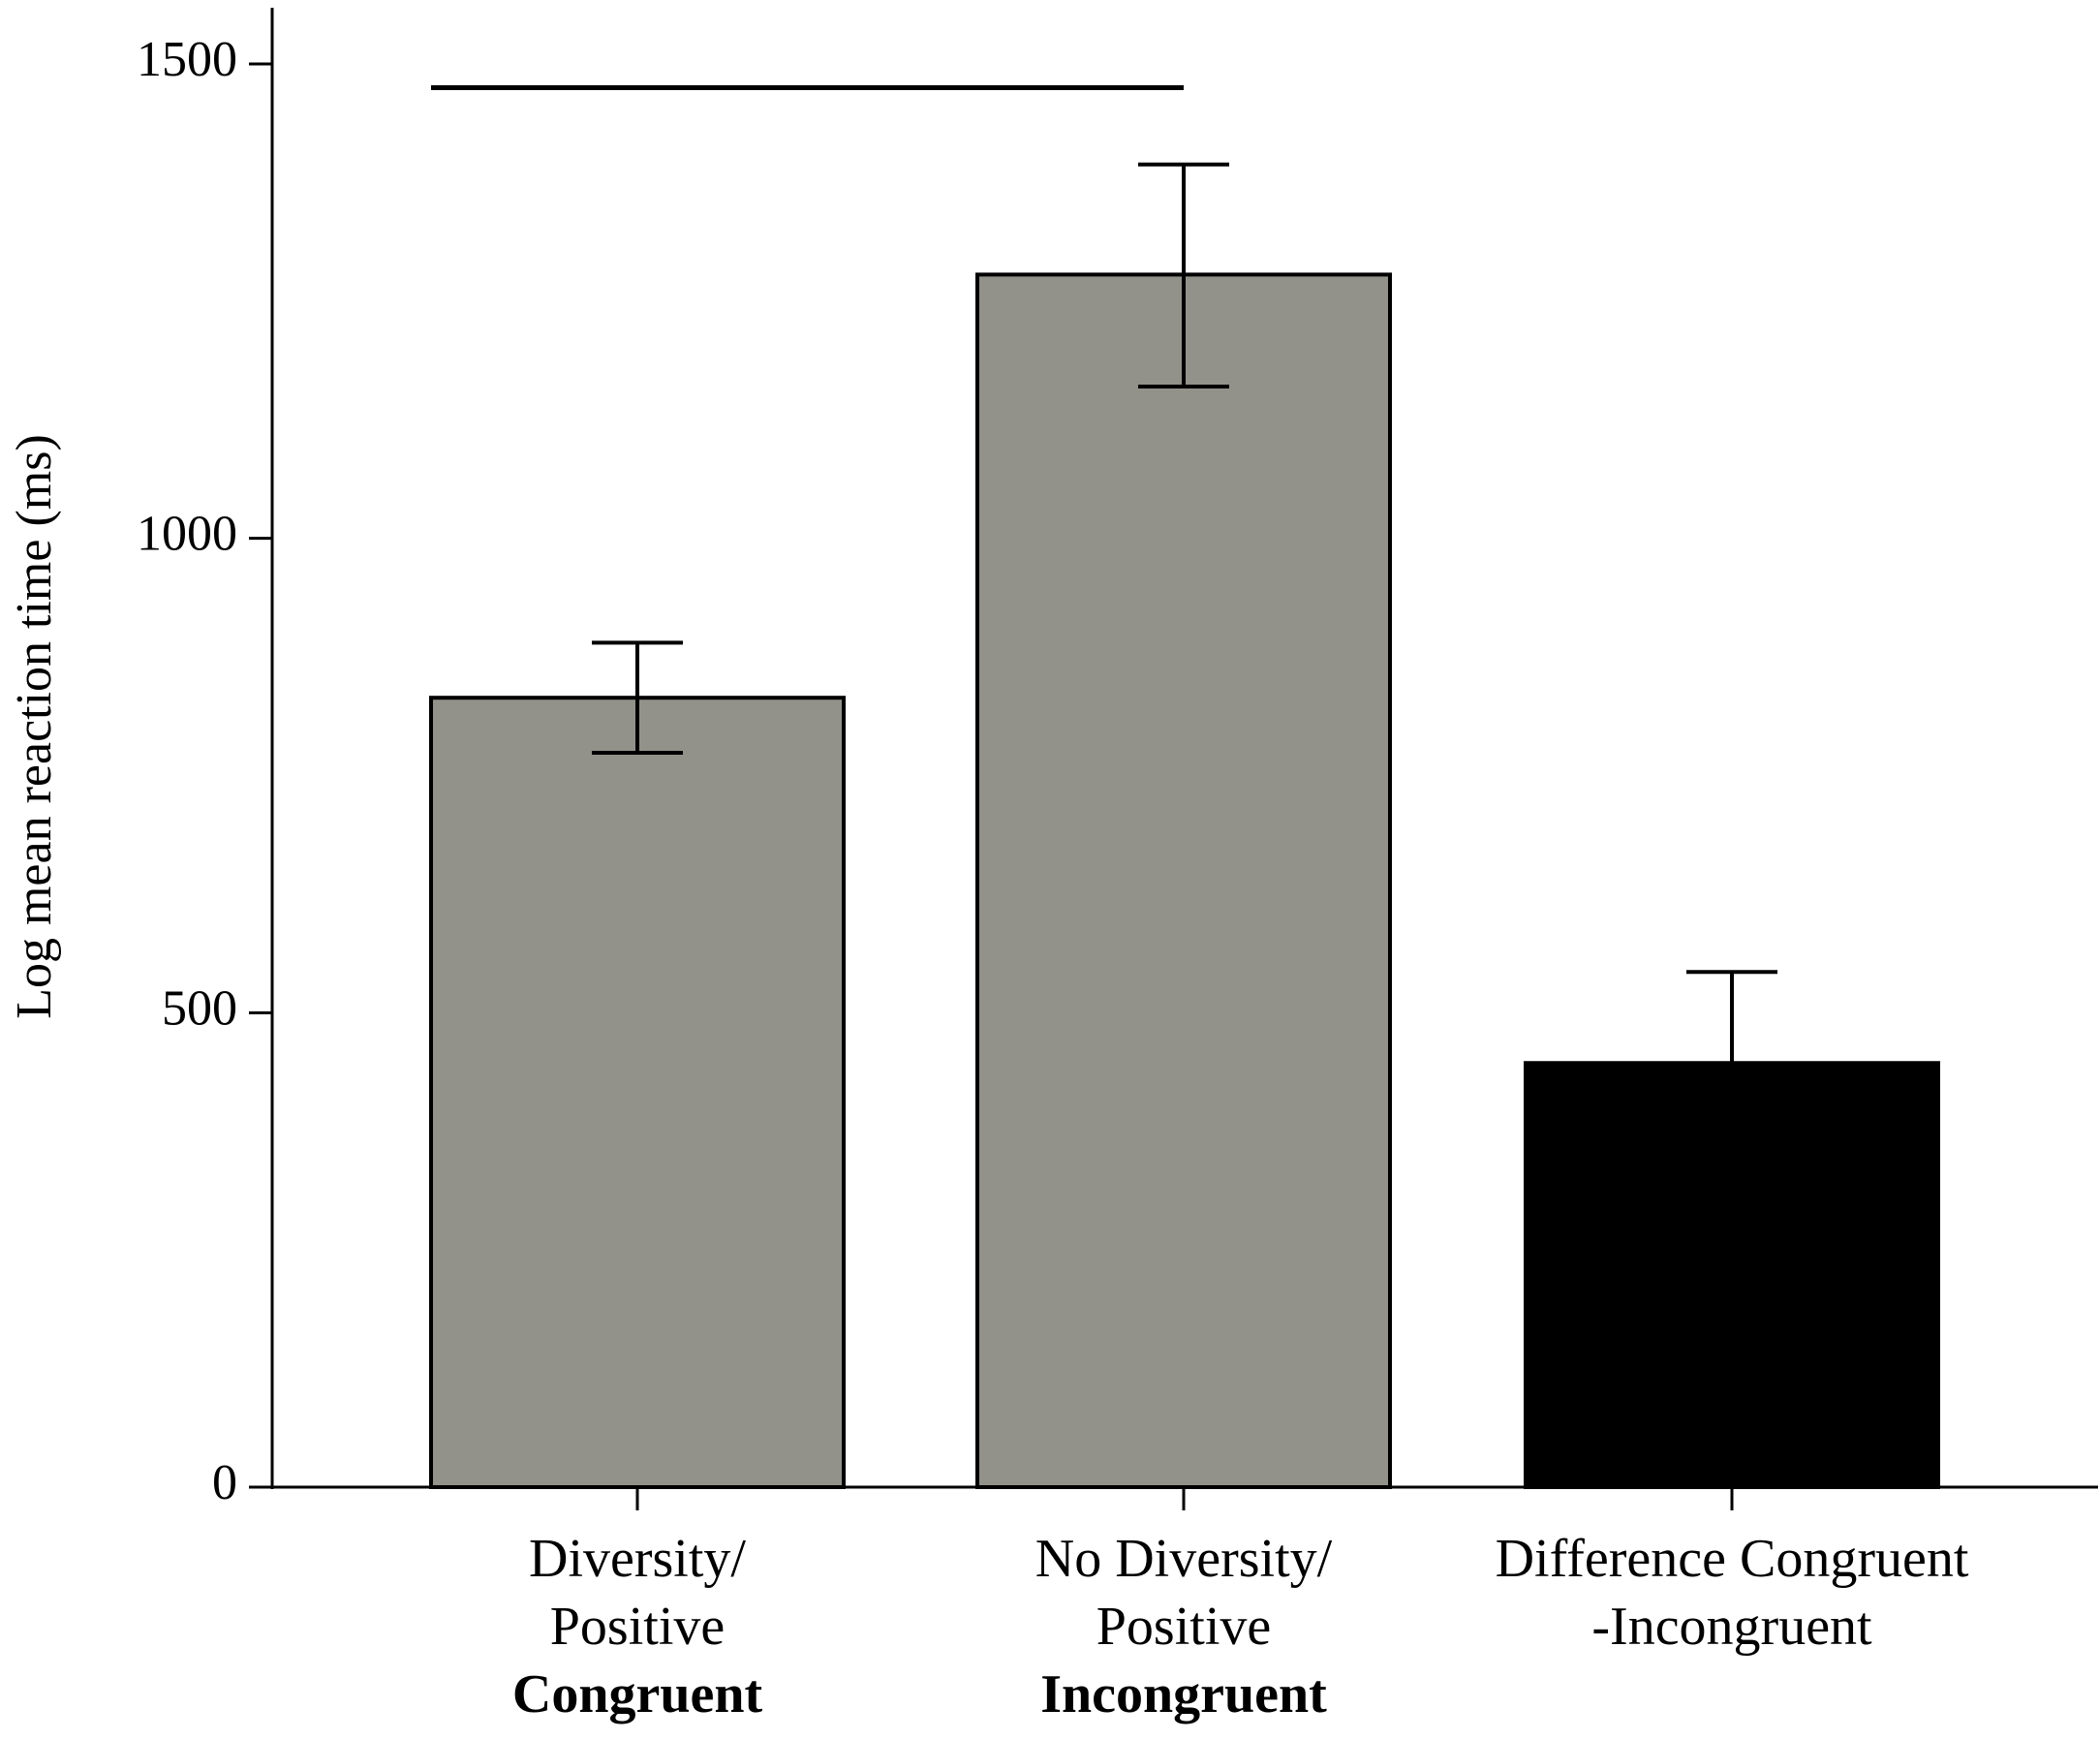 This screenshot has height=1740, width=2100. I want to click on y-tick-label: 500, so click(199, 1008).